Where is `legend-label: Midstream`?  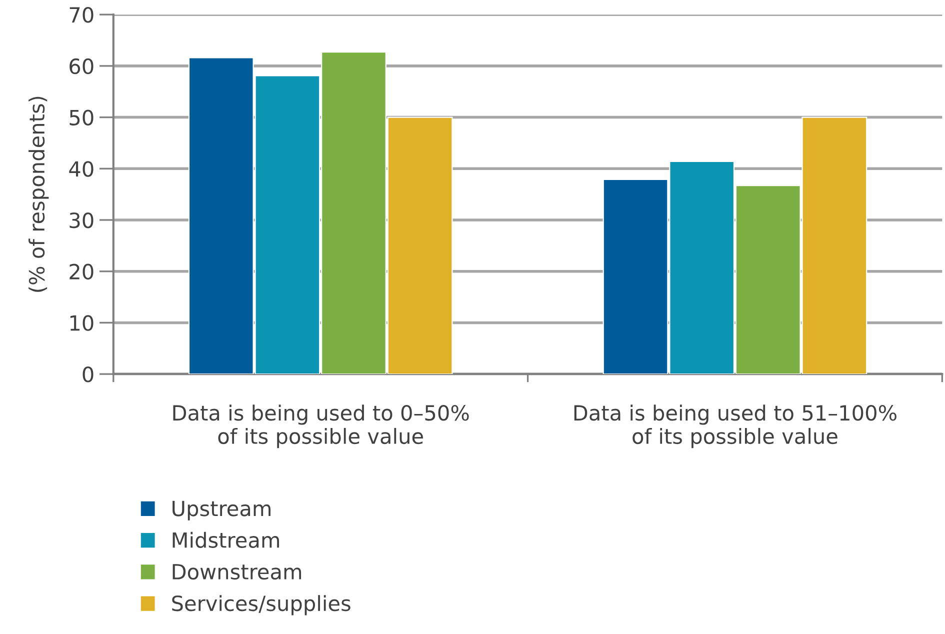 legend-label: Midstream is located at coordinates (225, 540).